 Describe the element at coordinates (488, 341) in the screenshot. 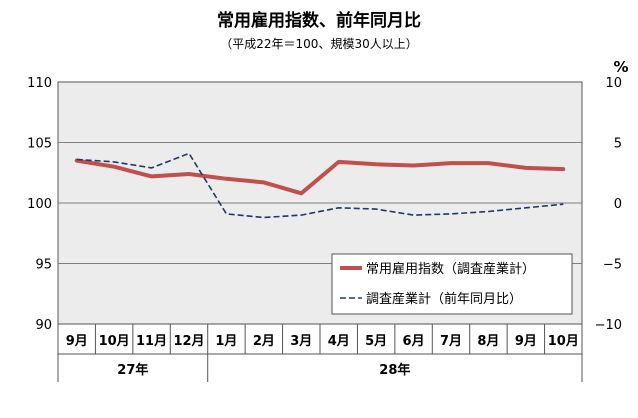

I see `month-label: 8月` at that location.